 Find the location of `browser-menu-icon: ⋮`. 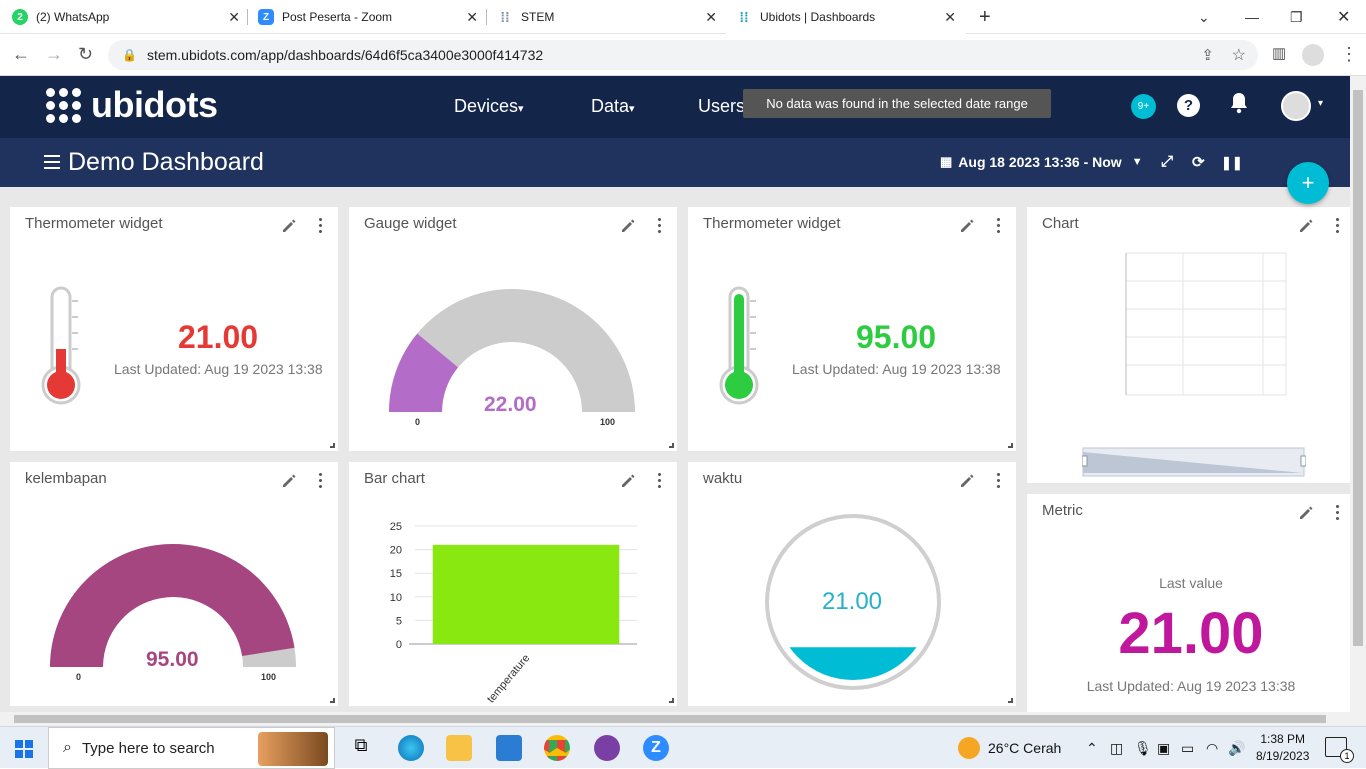

browser-menu-icon: ⋮ is located at coordinates (1349, 54).